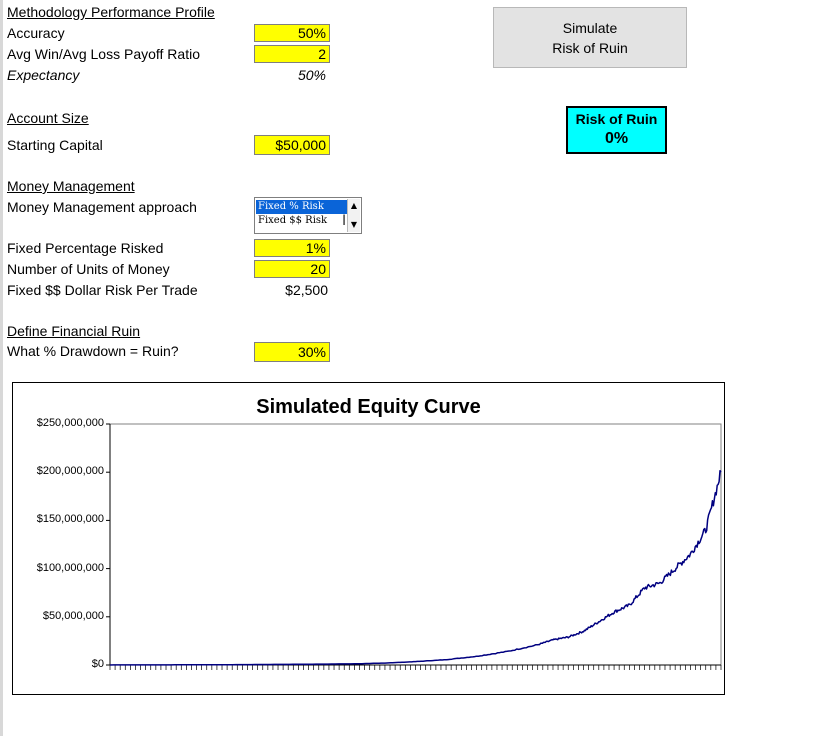 The image size is (830, 736). I want to click on account-size-heading: Account Size, so click(48, 118).